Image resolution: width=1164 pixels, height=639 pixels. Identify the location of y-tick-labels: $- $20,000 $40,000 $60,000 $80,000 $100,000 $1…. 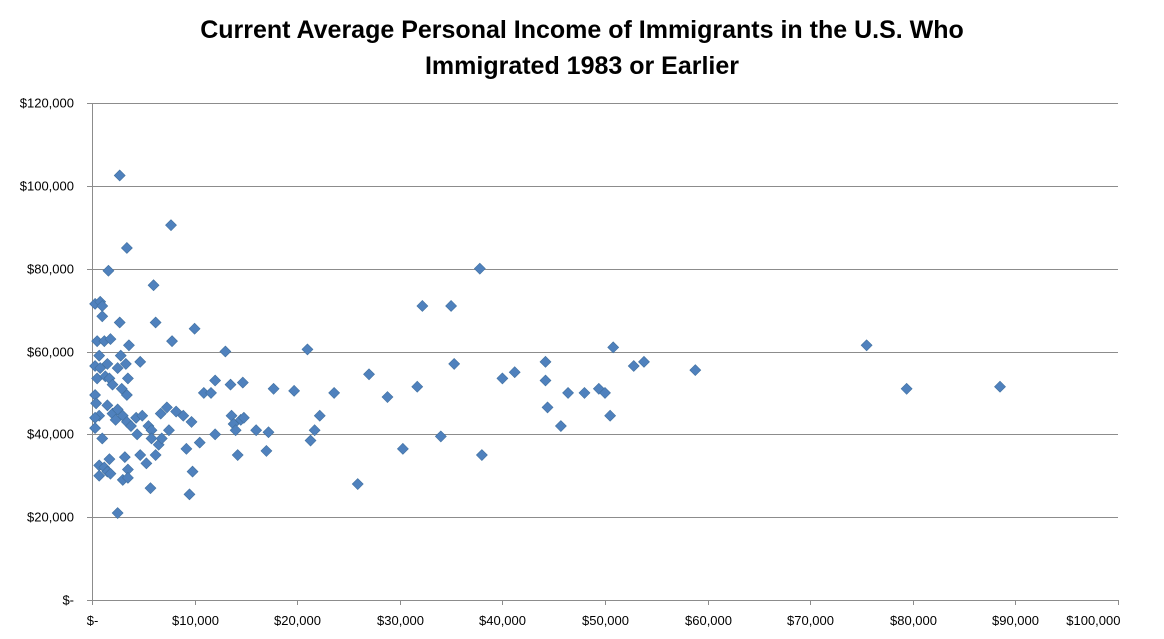
(47, 352).